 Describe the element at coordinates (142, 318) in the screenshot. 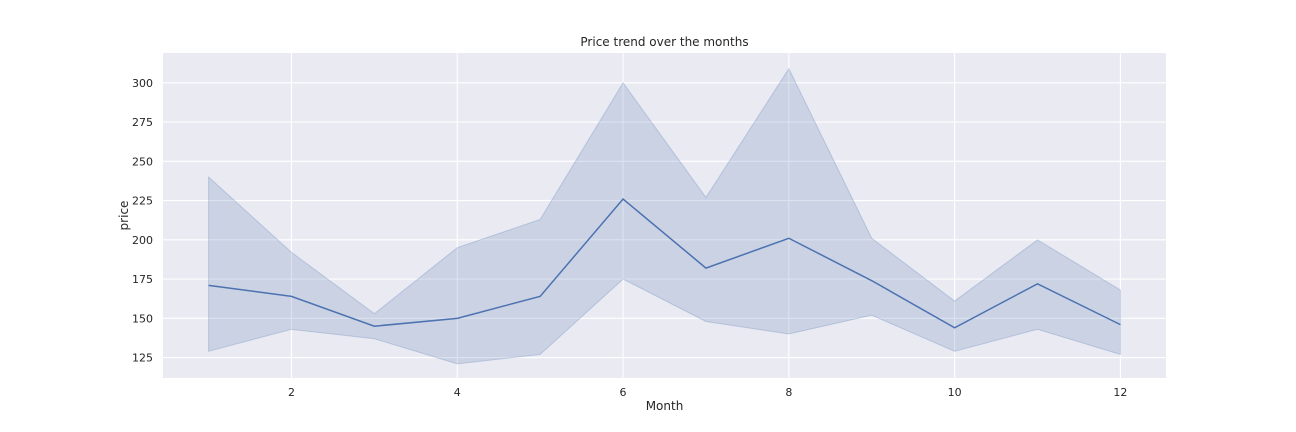

I see `y-tick-label: 150` at that location.